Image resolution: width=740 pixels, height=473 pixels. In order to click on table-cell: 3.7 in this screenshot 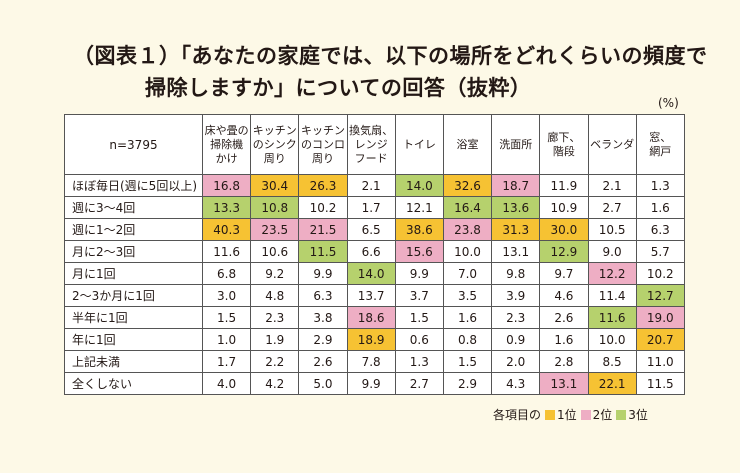, I will do `click(419, 295)`.